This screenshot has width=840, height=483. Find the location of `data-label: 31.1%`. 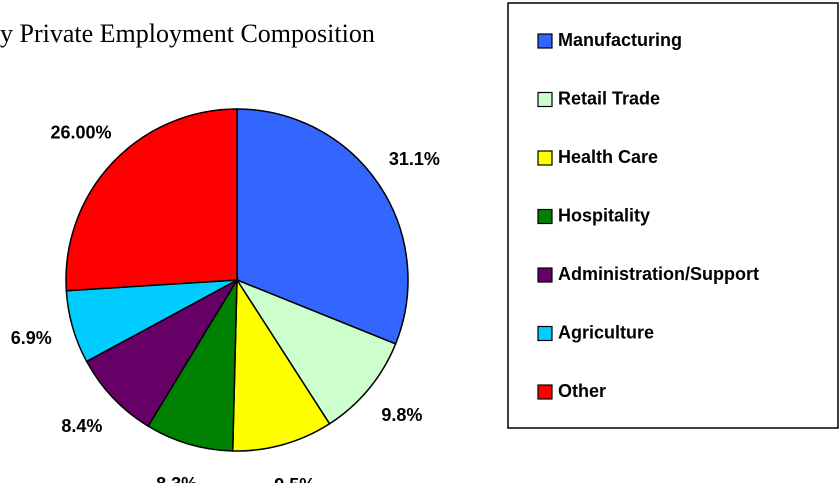

data-label: 31.1% is located at coordinates (414, 159).